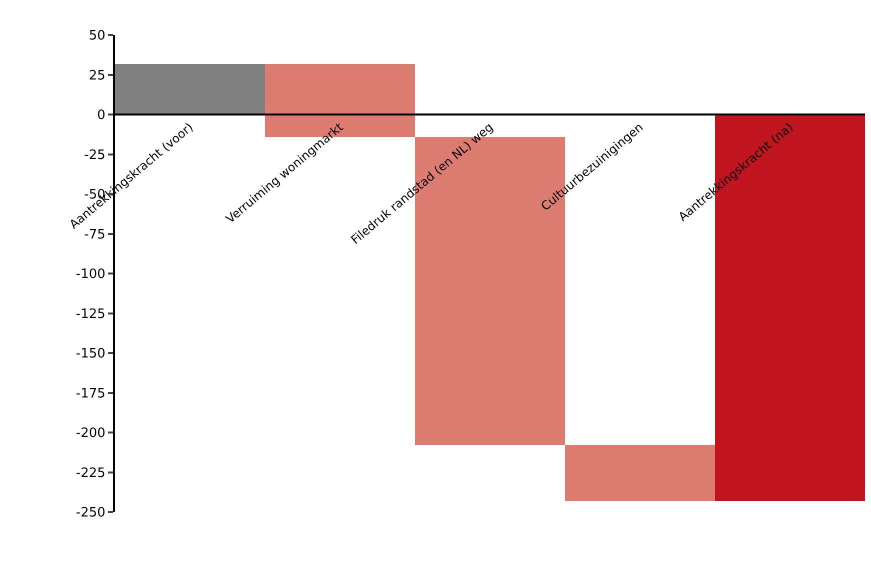  Describe the element at coordinates (91, 473) in the screenshot. I see `y-tick-label: -225` at that location.